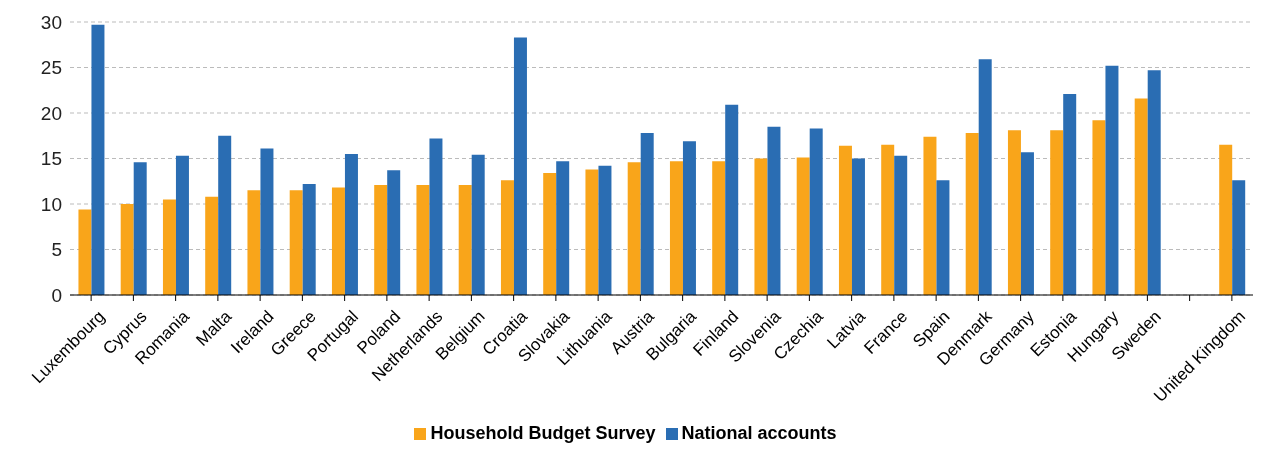 The image size is (1271, 452). I want to click on legend-label: Household Budget Survey, so click(543, 433).